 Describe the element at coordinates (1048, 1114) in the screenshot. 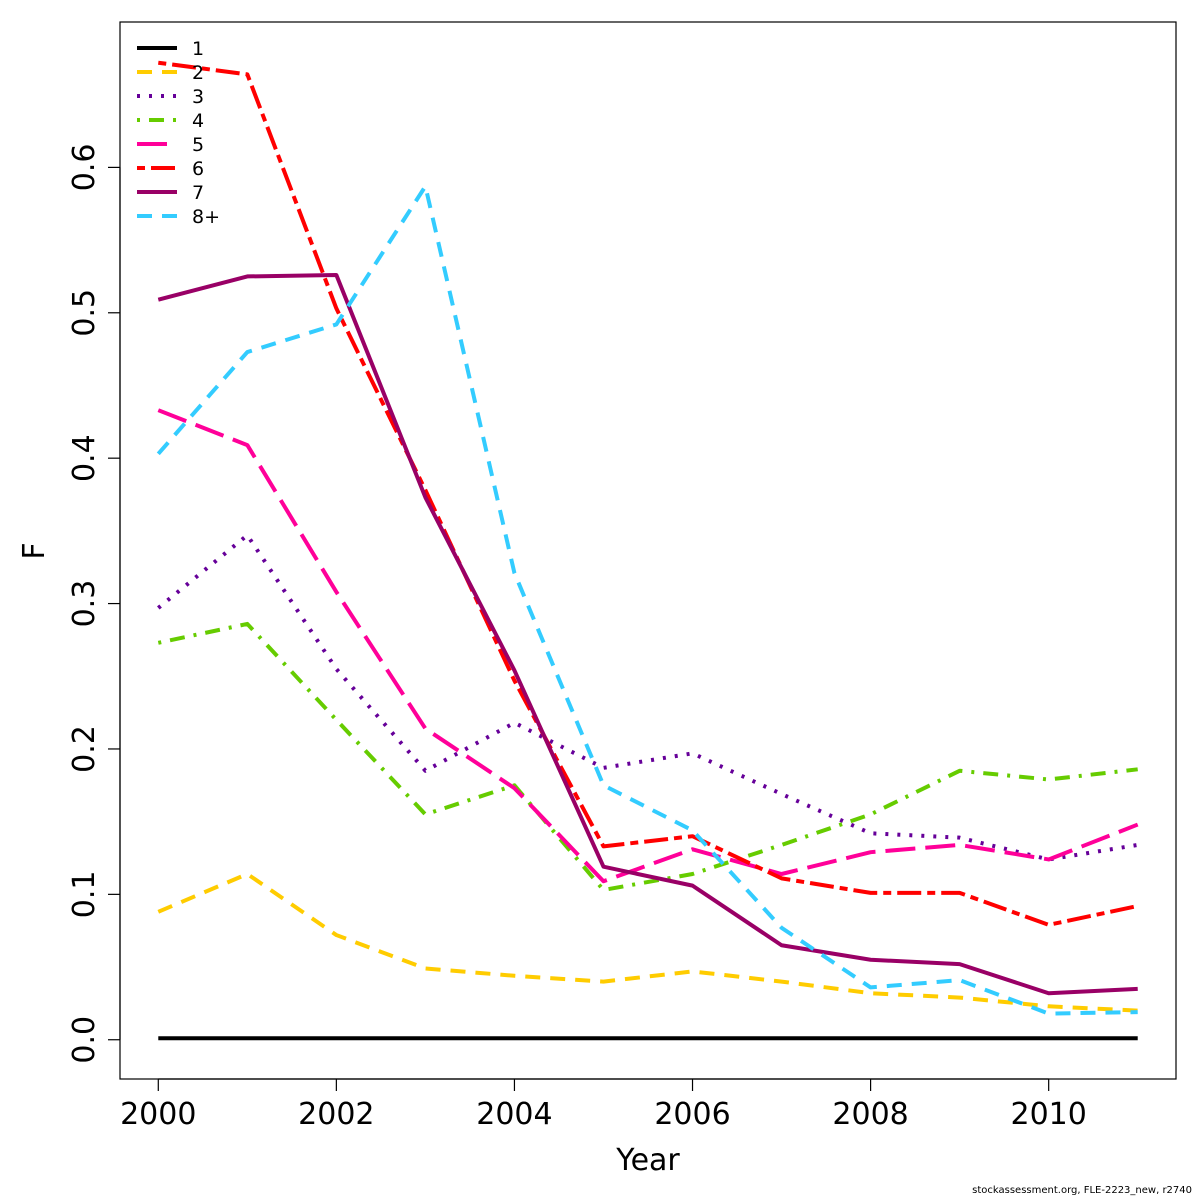

I see `x-tick-label: 2010` at that location.